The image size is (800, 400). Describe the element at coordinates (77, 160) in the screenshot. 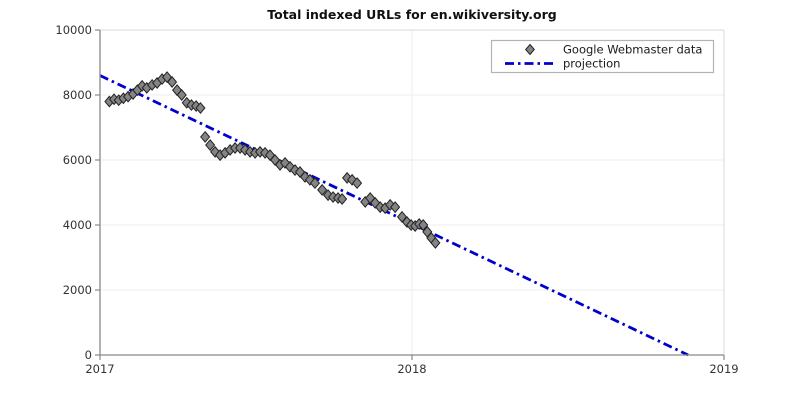

I see `y-tick-label: 6000` at that location.